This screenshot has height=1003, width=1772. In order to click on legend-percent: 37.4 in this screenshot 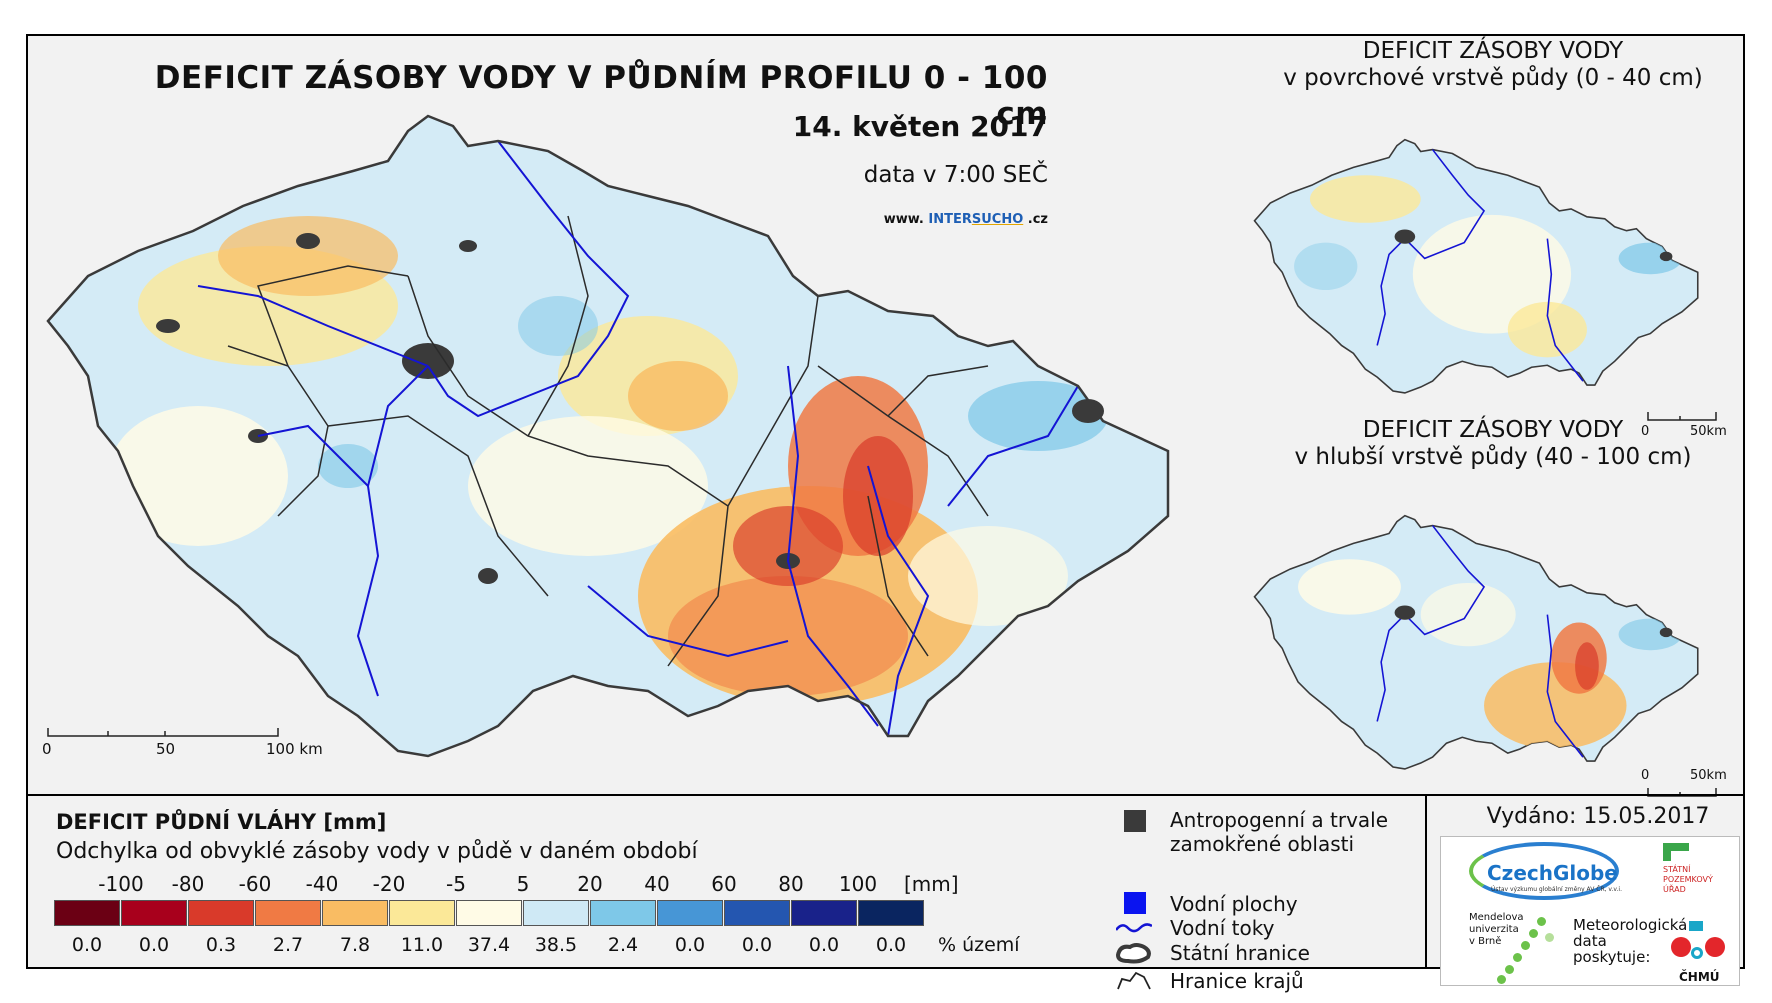, I will do `click(489, 945)`.